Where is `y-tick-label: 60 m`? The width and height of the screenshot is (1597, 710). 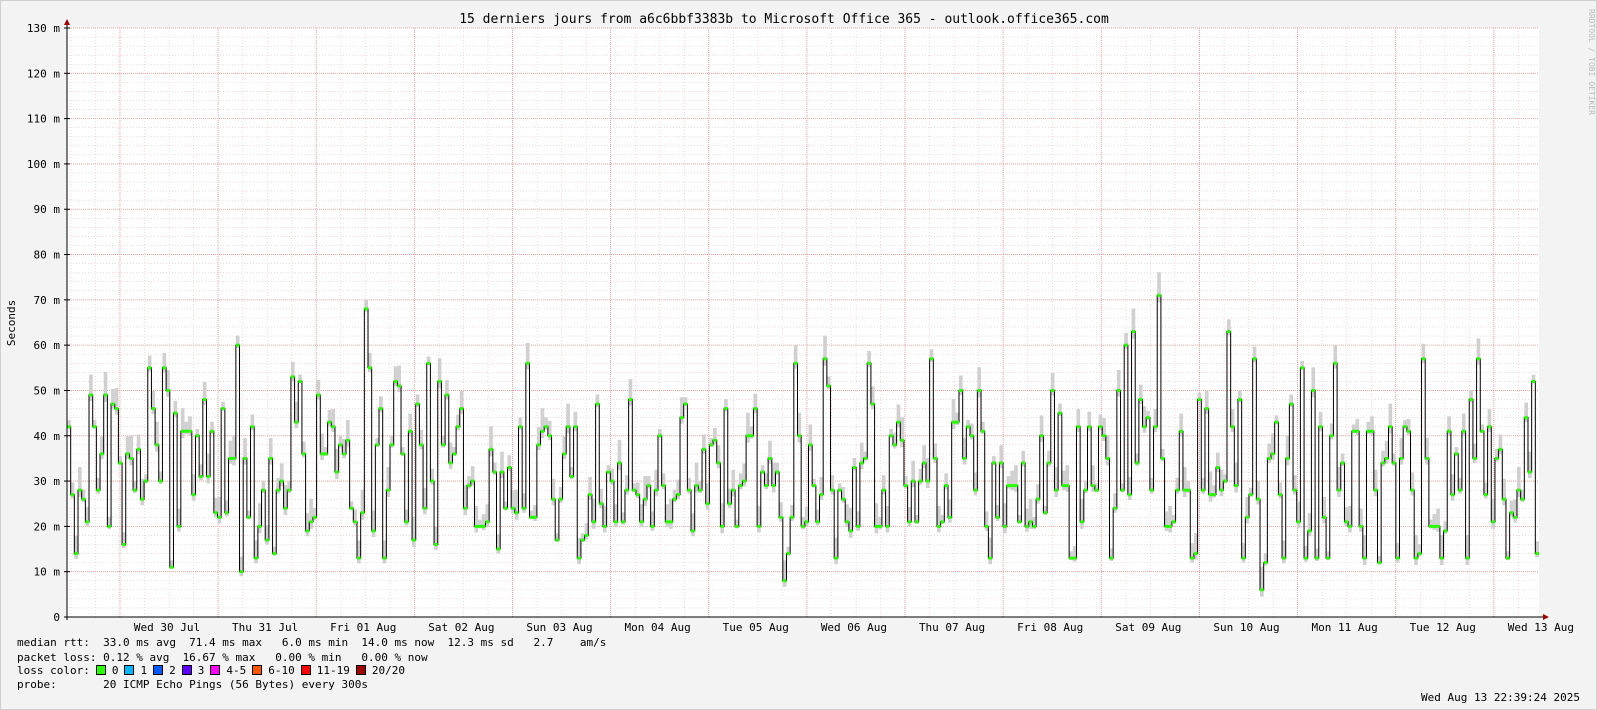
y-tick-label: 60 m is located at coordinates (47, 345).